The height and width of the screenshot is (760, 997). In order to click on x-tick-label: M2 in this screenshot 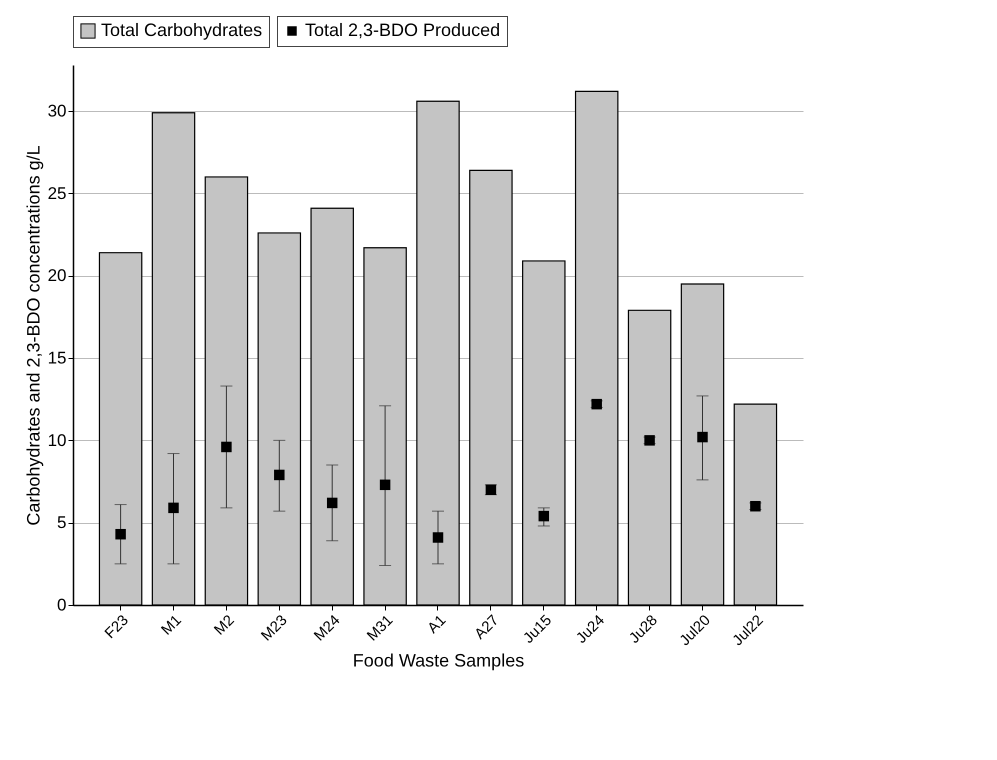, I will do `click(224, 625)`.